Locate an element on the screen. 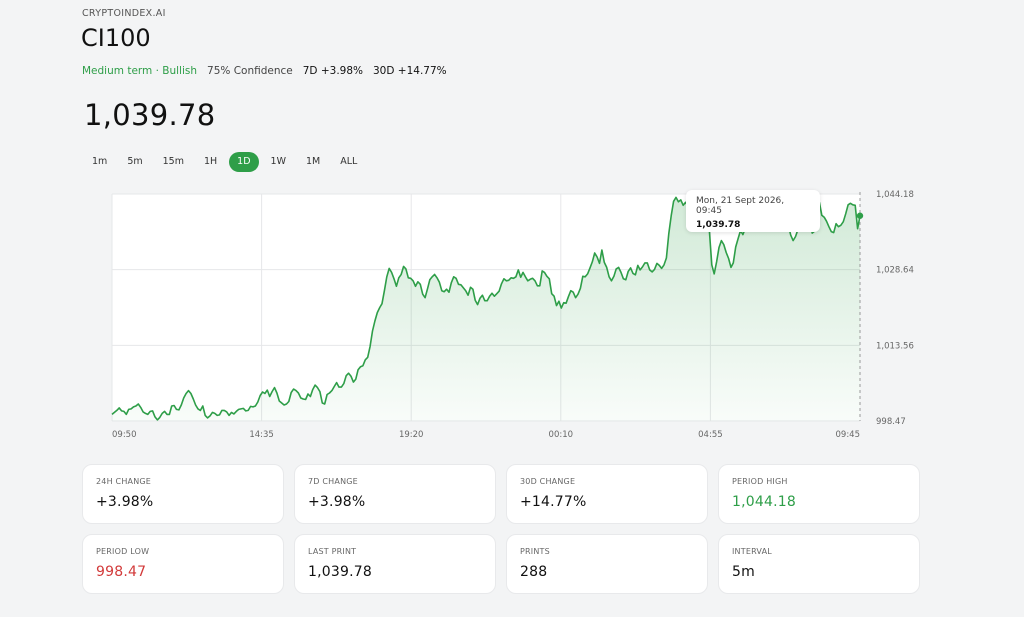 This screenshot has width=1024, height=617. change-7d-label: 7D +3.98% is located at coordinates (332, 71).